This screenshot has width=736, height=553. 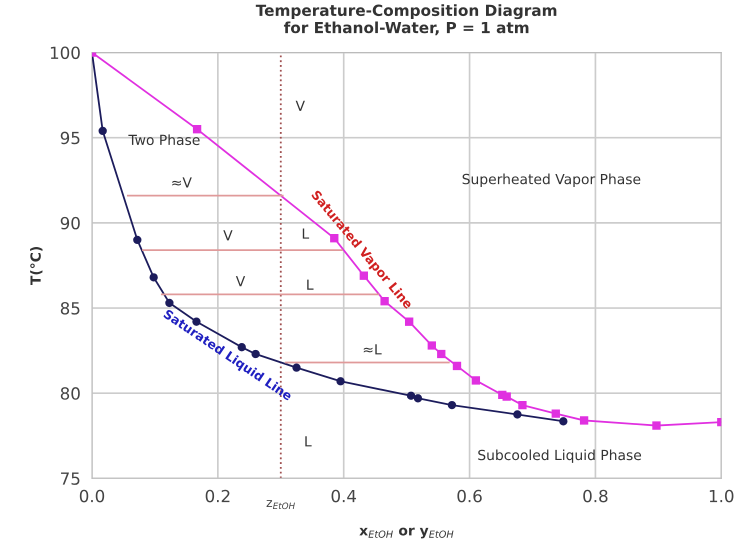 What do you see at coordinates (595, 496) in the screenshot?
I see `x-tick-label: 0.8` at bounding box center [595, 496].